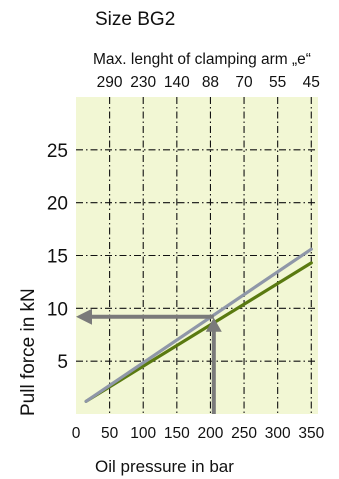  What do you see at coordinates (277, 82) in the screenshot?
I see `top-tick-label-55: 55` at bounding box center [277, 82].